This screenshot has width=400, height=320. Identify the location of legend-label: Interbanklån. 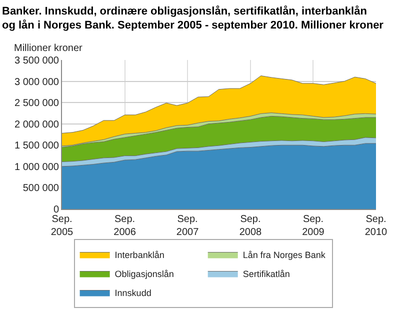
(139, 255).